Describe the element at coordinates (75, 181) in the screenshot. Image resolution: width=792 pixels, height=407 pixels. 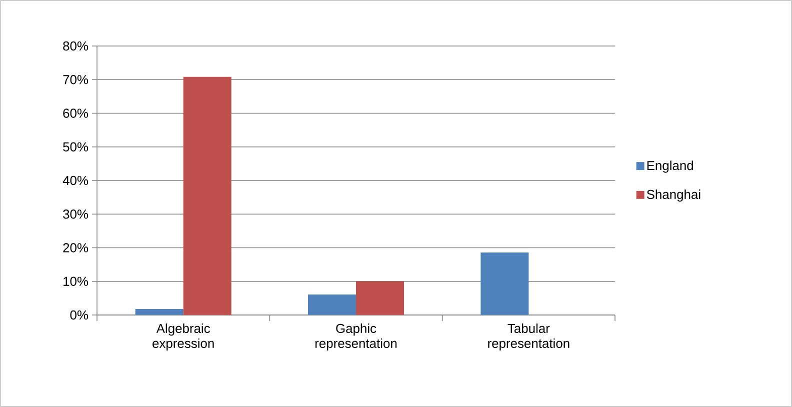
I see `y-tick-label: 40%` at that location.